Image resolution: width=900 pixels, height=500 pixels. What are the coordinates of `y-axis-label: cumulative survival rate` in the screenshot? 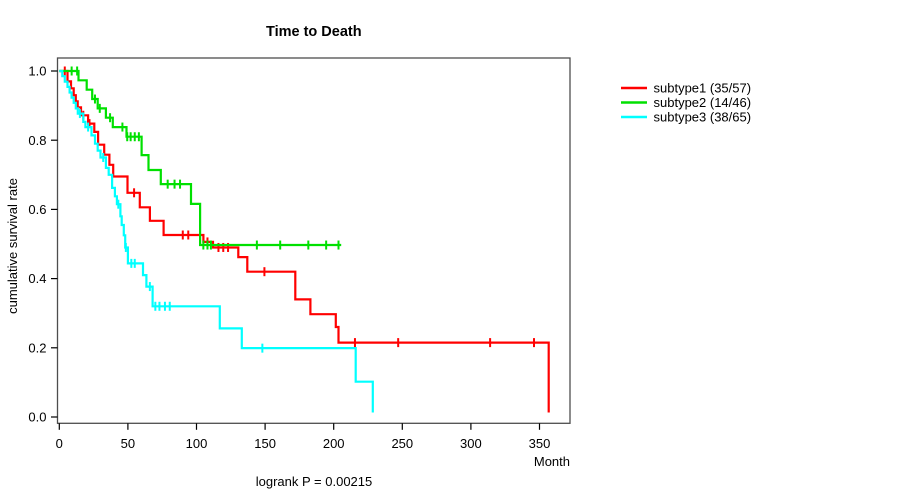 It's located at (12, 246).